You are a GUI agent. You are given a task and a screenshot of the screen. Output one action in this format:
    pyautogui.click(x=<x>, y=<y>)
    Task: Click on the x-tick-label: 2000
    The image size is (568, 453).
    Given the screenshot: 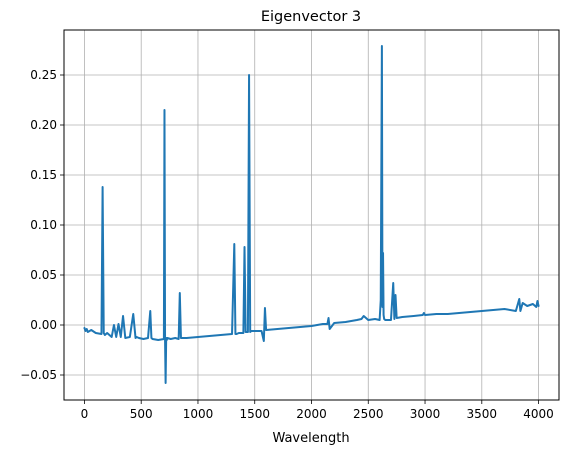 What is the action you would take?
    pyautogui.click(x=311, y=414)
    